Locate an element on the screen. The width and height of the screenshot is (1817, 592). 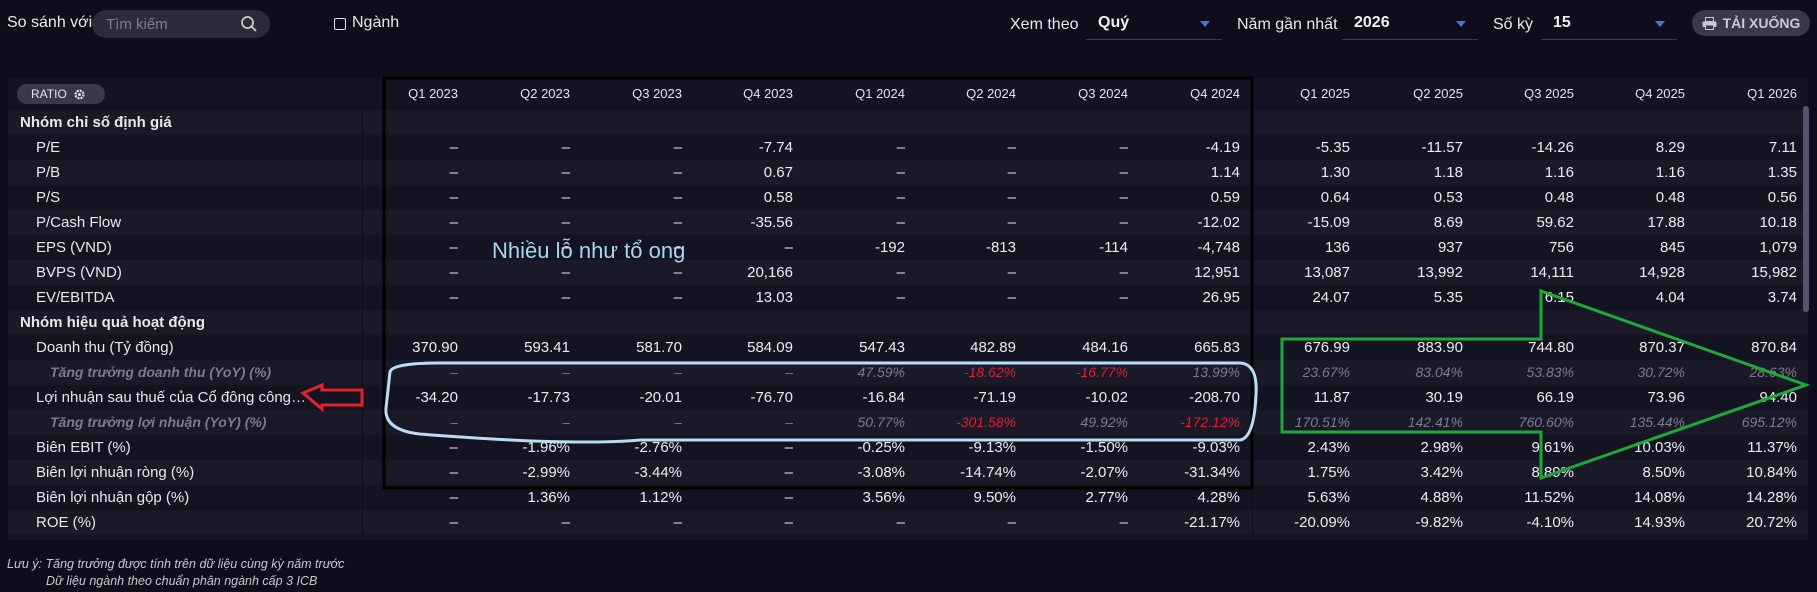
table-cell: 744.80 is located at coordinates (1551, 347).